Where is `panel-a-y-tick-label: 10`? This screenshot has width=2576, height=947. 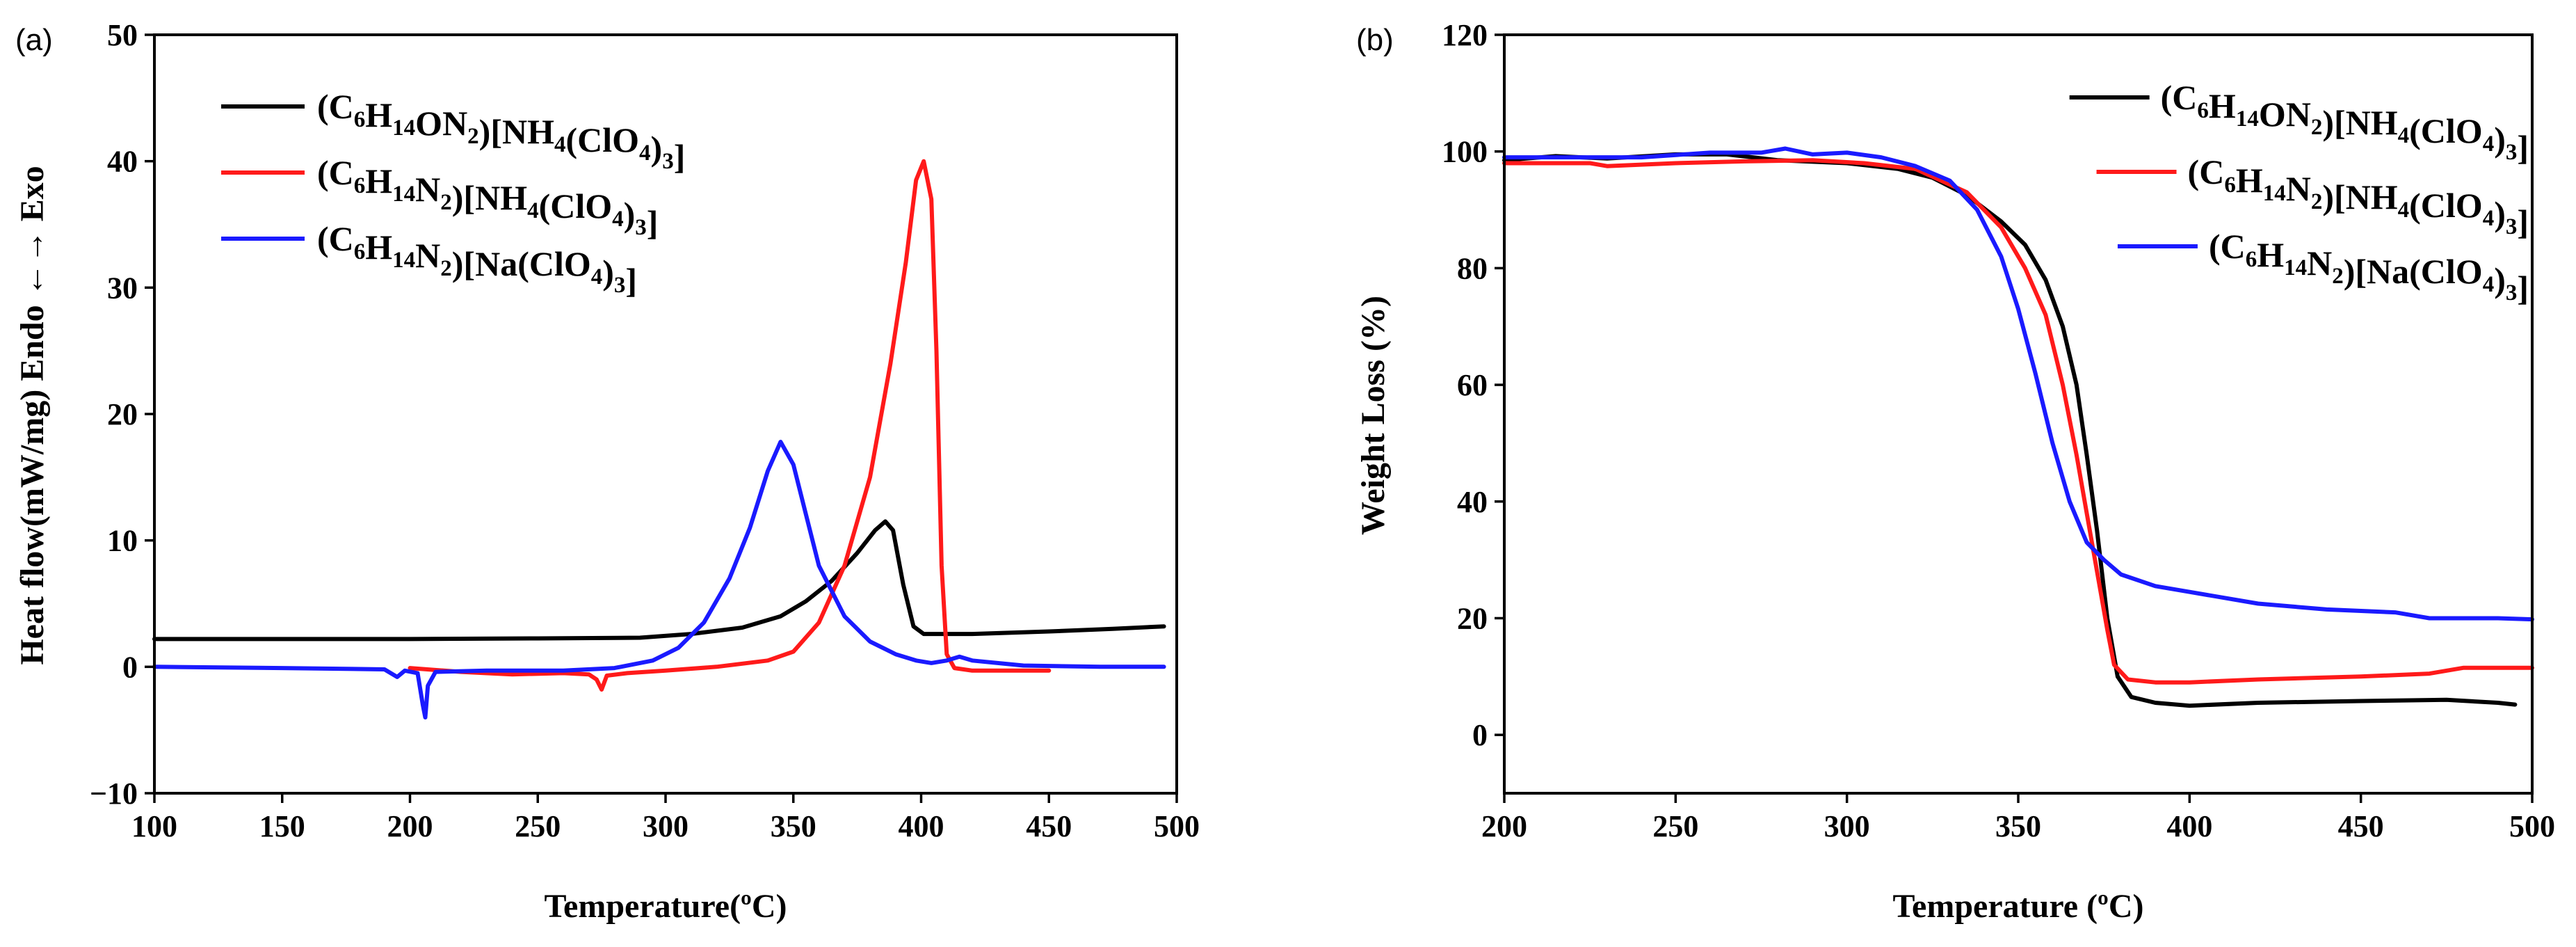
panel-a-y-tick-label: 10 is located at coordinates (122, 541).